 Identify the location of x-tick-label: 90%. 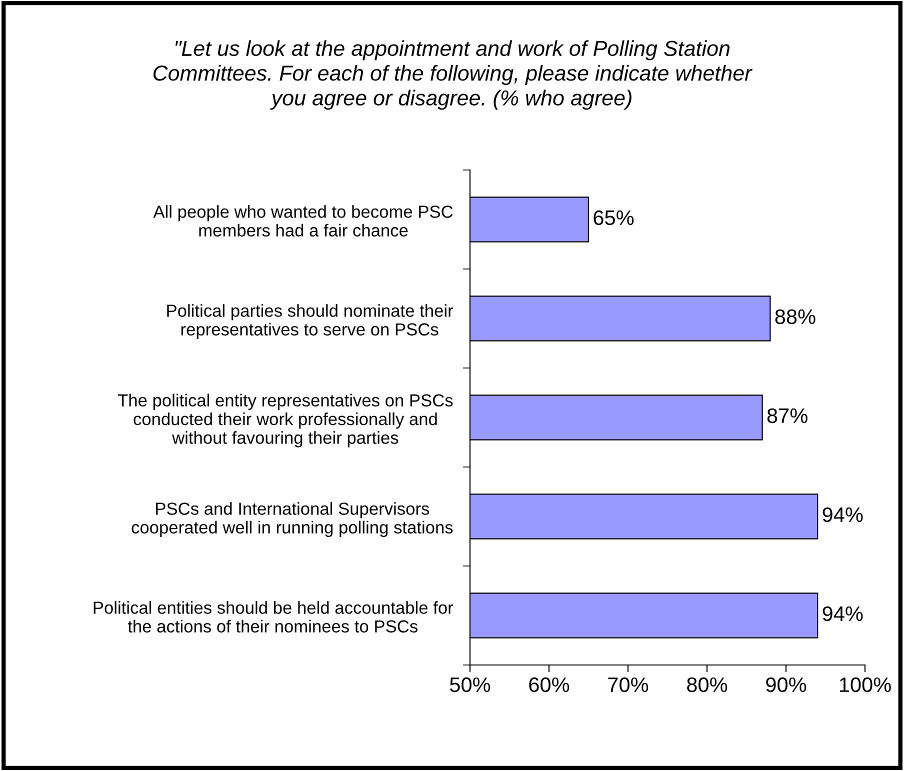
(786, 684).